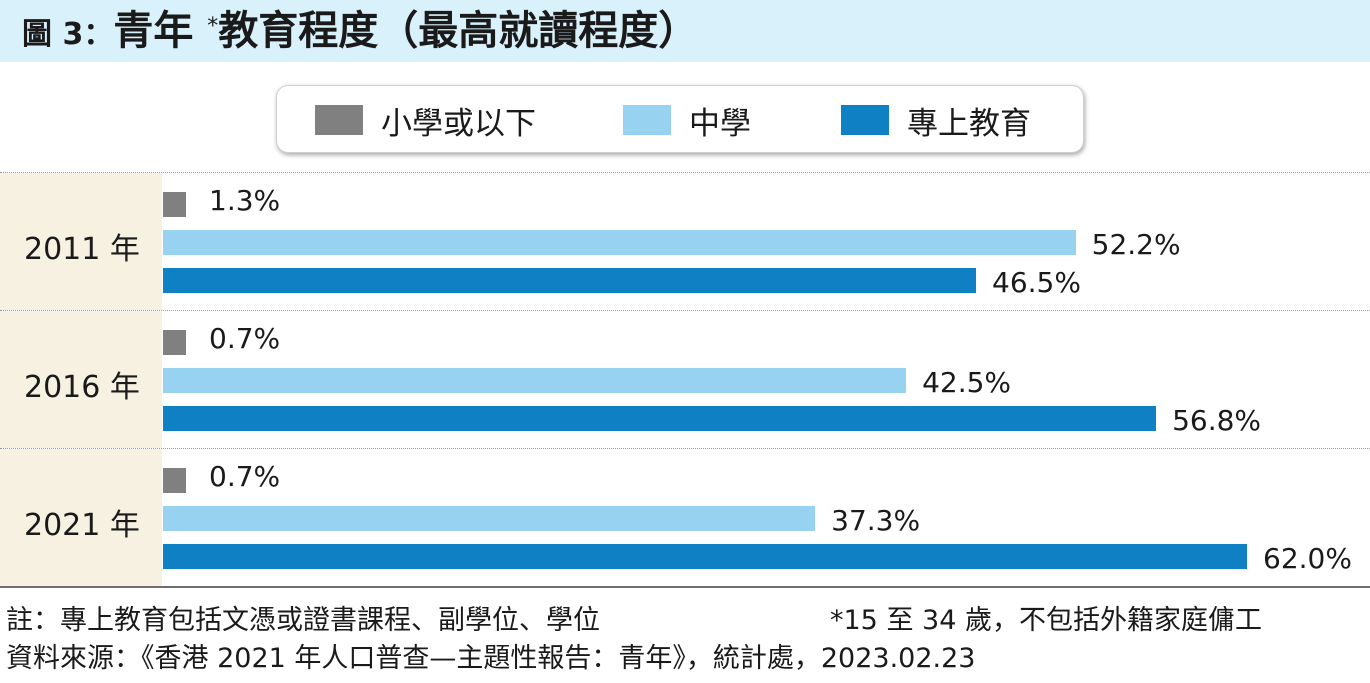  I want to click on bar-value-label: 62.0%, so click(1307, 558).